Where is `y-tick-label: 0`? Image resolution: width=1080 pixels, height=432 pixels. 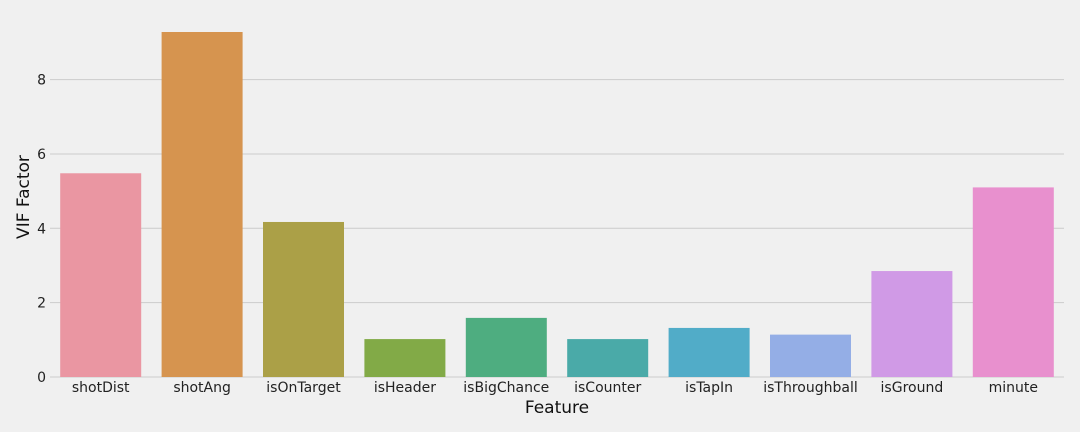 y-tick-label: 0 is located at coordinates (41, 378).